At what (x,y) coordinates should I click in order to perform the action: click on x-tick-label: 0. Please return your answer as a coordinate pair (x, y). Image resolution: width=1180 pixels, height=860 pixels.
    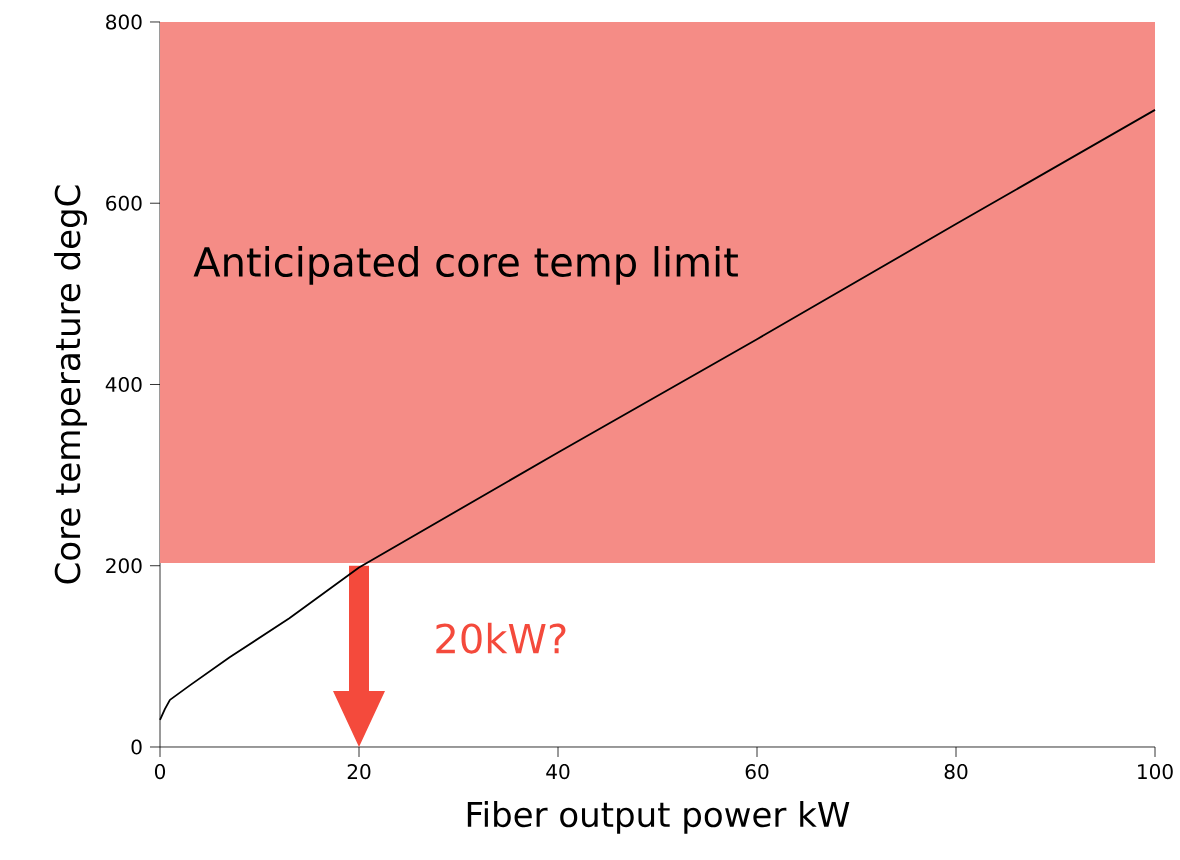
    Looking at the image, I should click on (160, 772).